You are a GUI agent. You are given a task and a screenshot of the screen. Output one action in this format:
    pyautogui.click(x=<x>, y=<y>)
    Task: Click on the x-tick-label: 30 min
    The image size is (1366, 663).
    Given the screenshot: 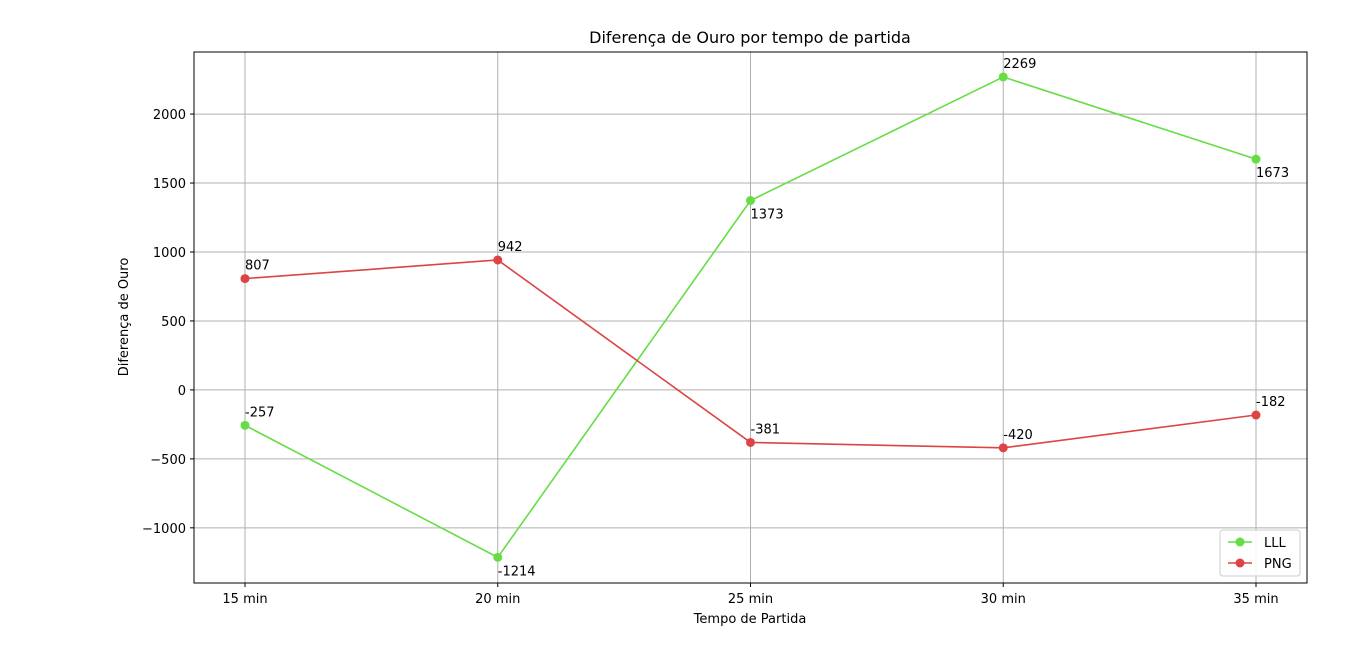 What is the action you would take?
    pyautogui.click(x=1003, y=599)
    